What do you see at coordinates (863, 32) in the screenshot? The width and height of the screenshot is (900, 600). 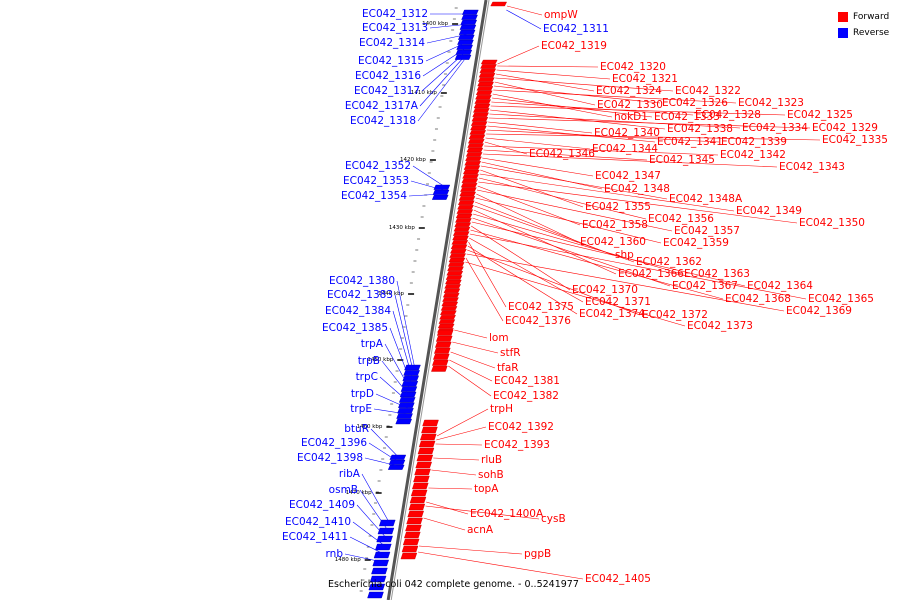 I see `legend-item-reverse: Reverse` at bounding box center [863, 32].